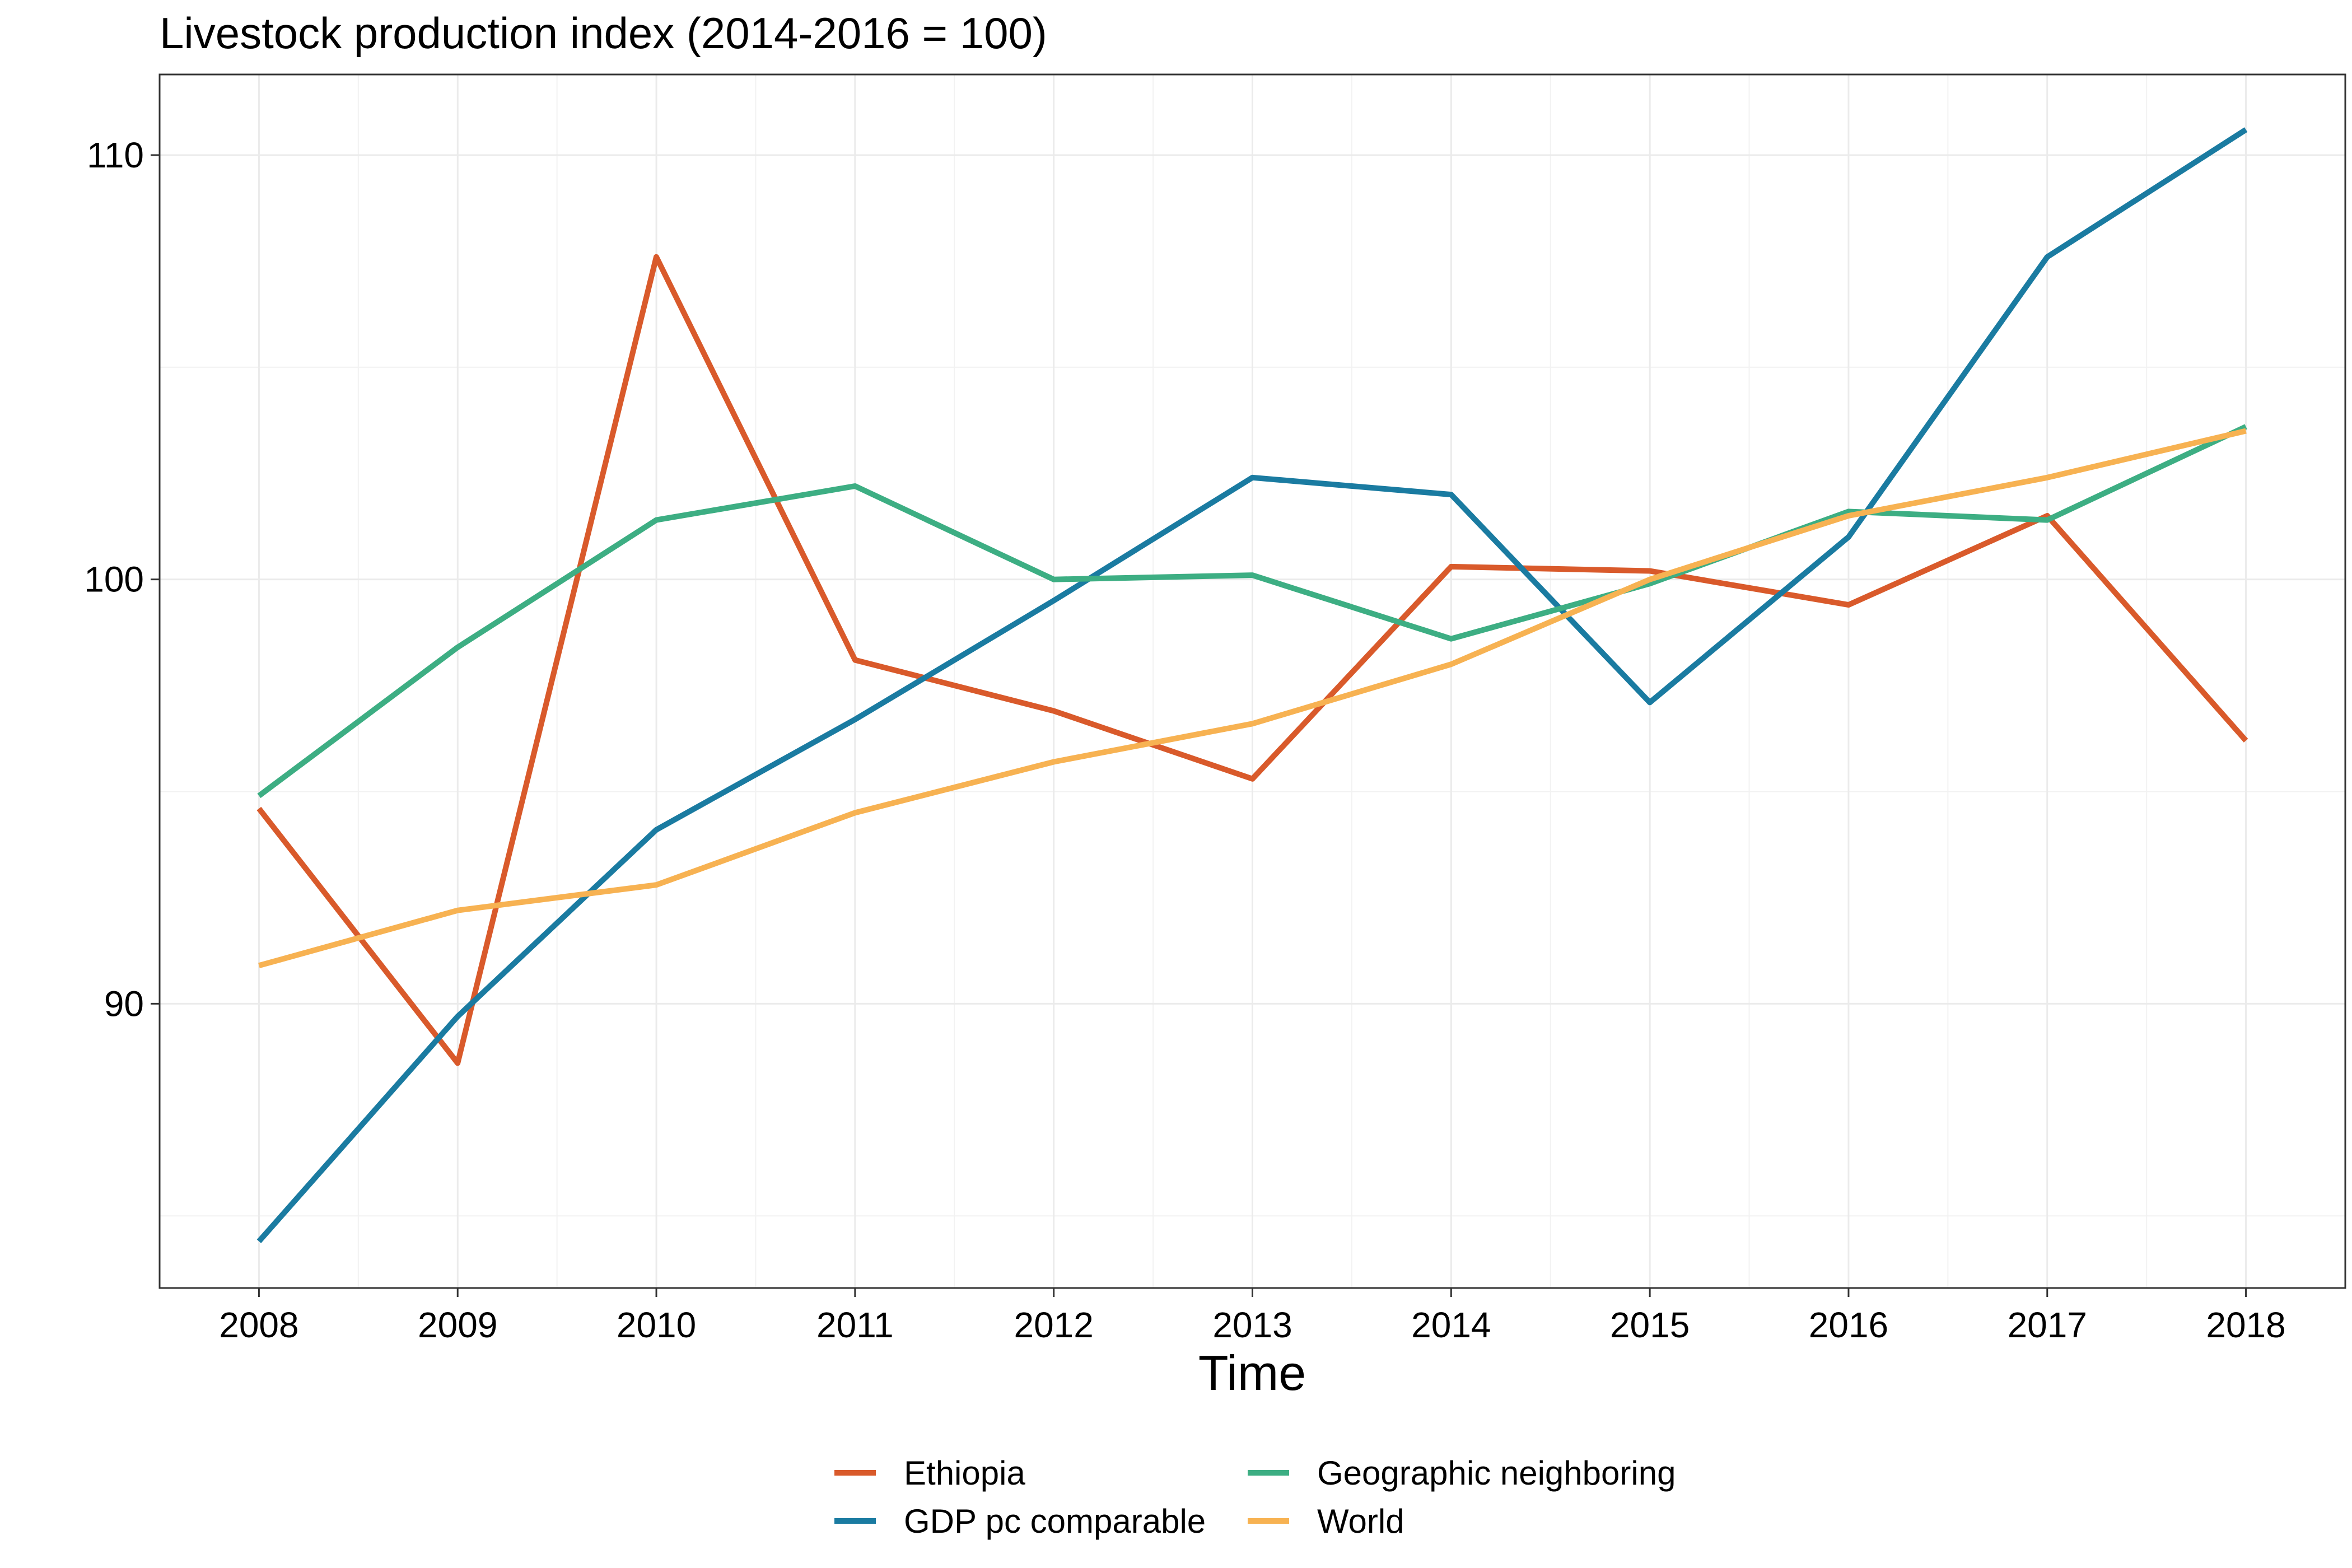 The height and width of the screenshot is (1568, 2352). What do you see at coordinates (458, 1325) in the screenshot?
I see `x-tick-label: 2009` at bounding box center [458, 1325].